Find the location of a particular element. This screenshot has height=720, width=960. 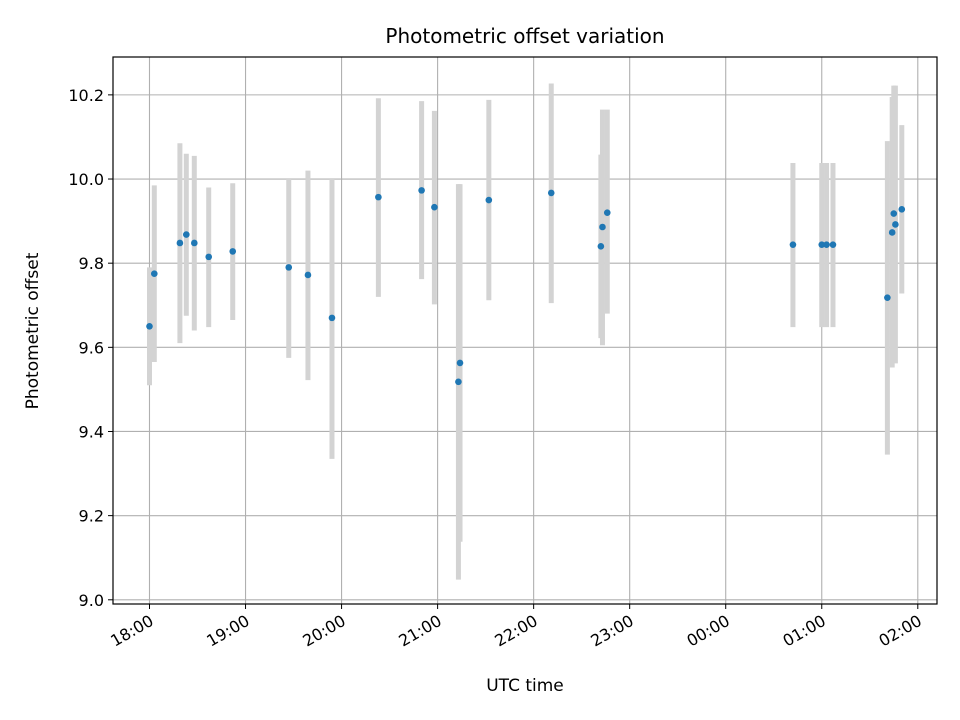

chart-title: Photometric offset variation is located at coordinates (524, 36).